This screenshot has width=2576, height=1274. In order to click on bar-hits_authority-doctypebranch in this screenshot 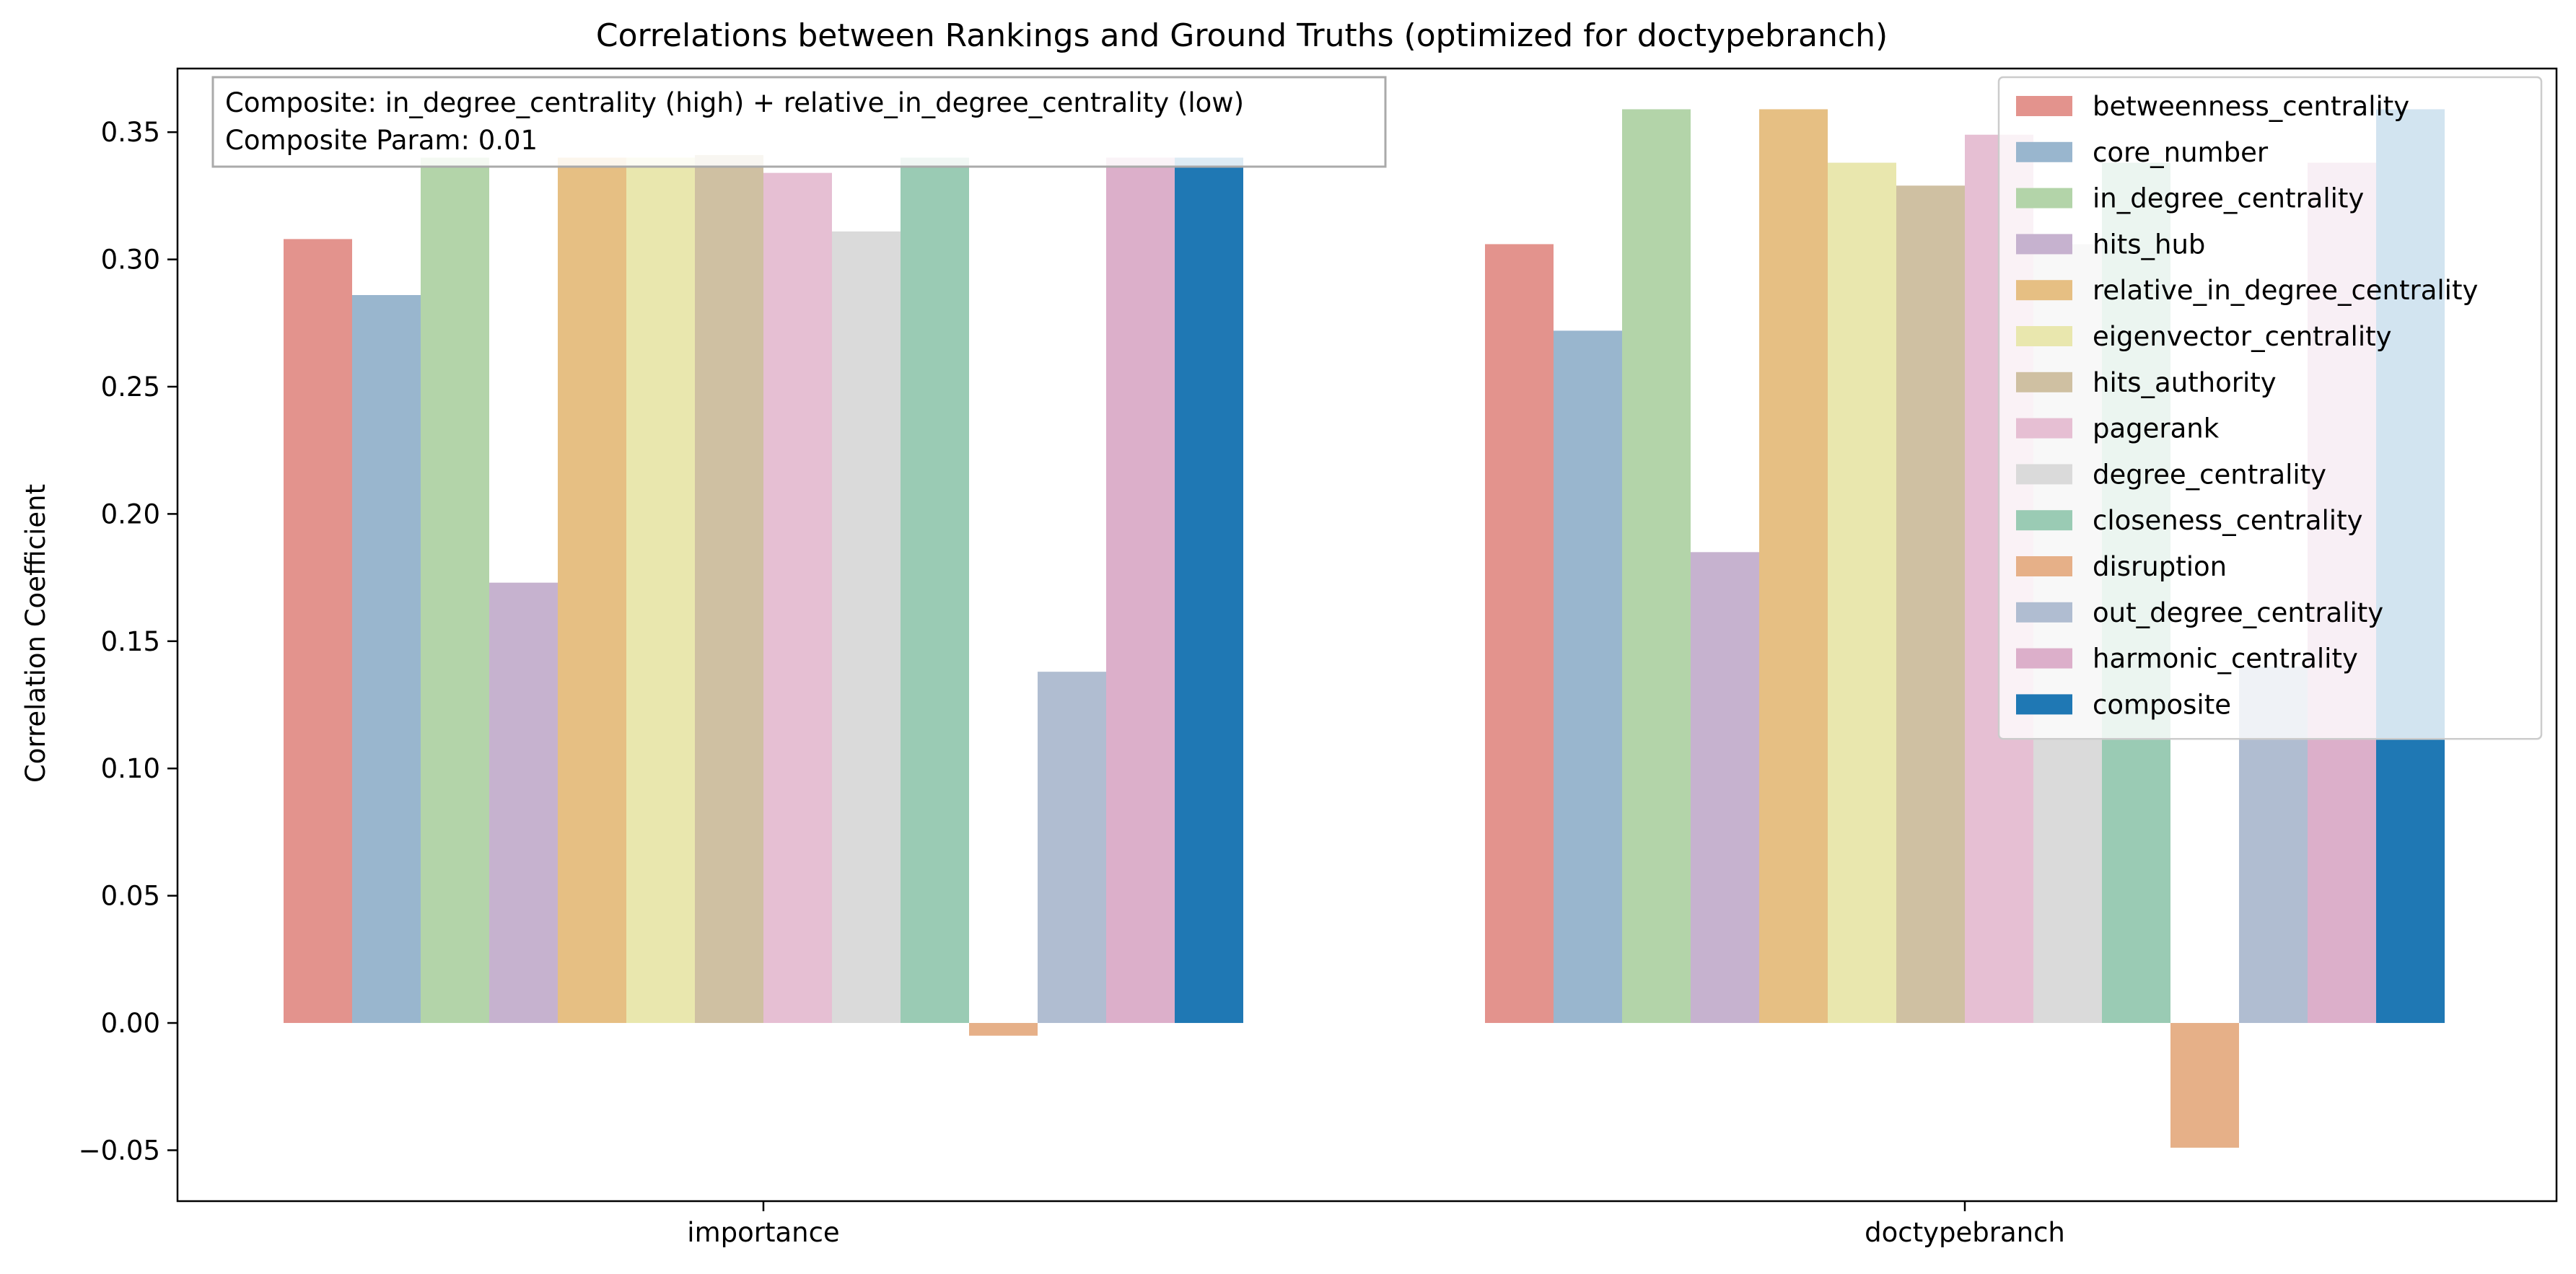, I will do `click(1930, 604)`.